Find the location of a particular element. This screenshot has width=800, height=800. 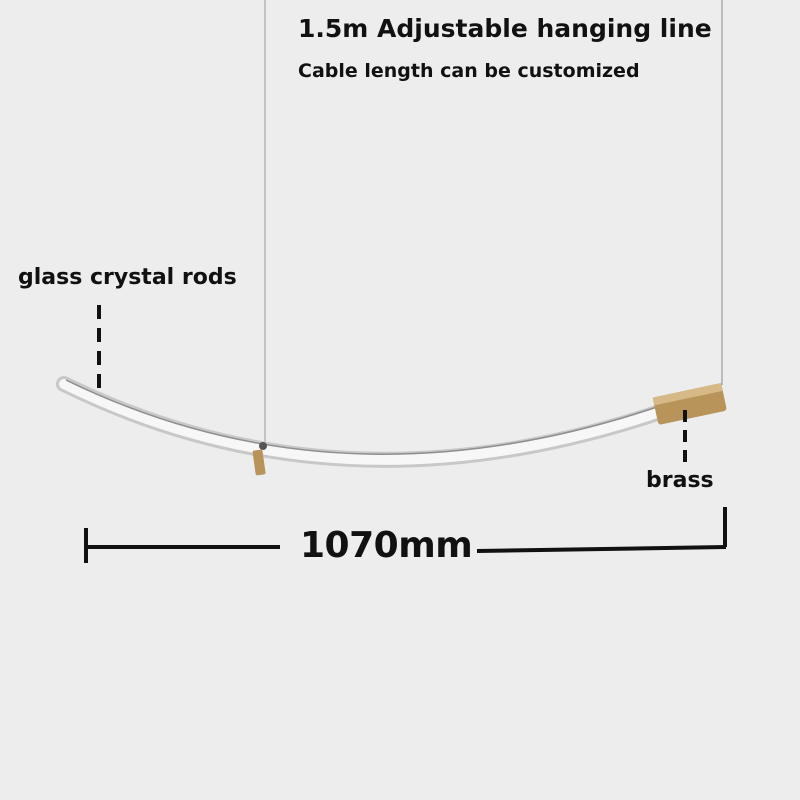

dimension-line is located at coordinates (405, 535).